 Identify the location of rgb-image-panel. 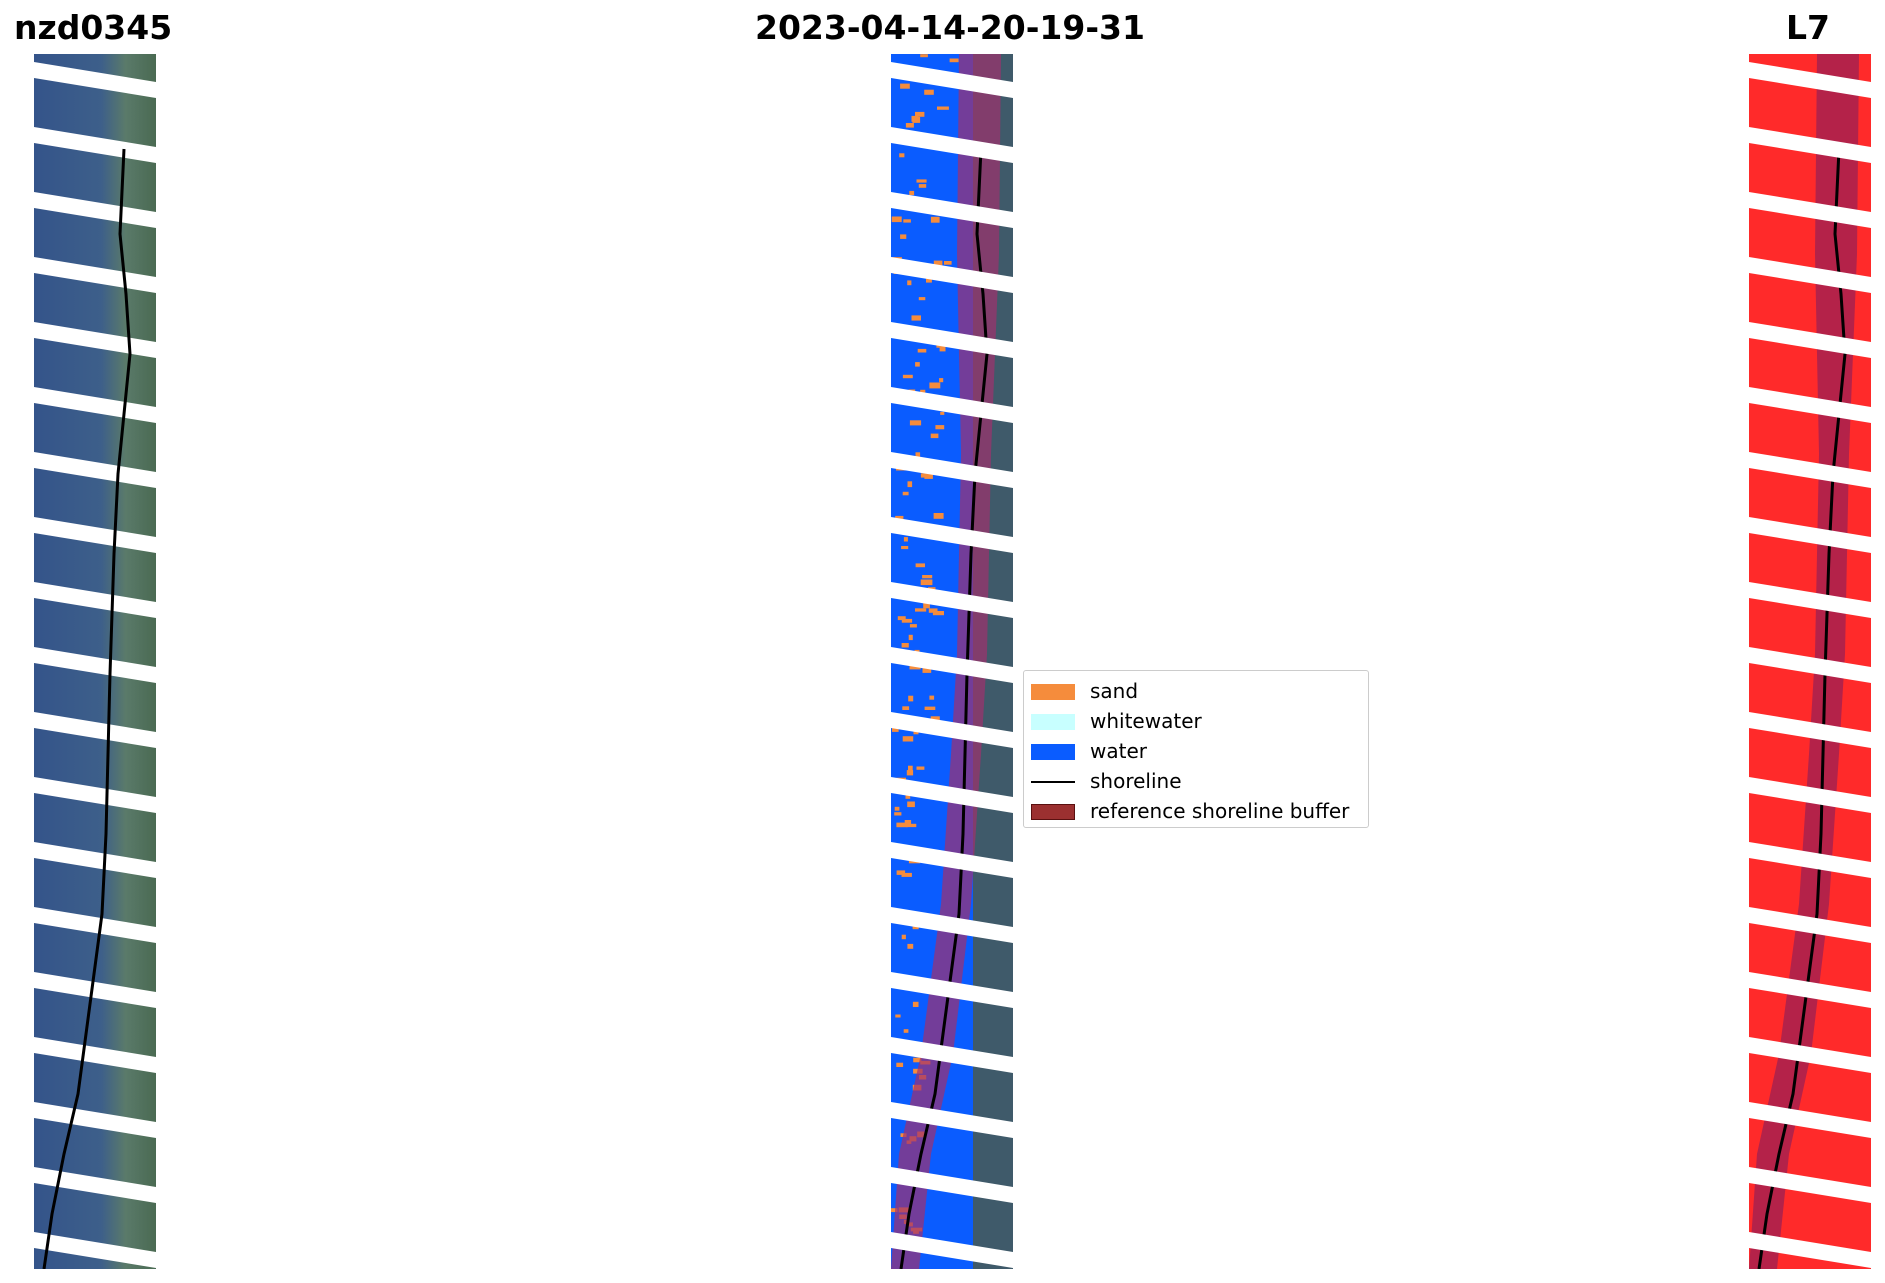
(95, 661).